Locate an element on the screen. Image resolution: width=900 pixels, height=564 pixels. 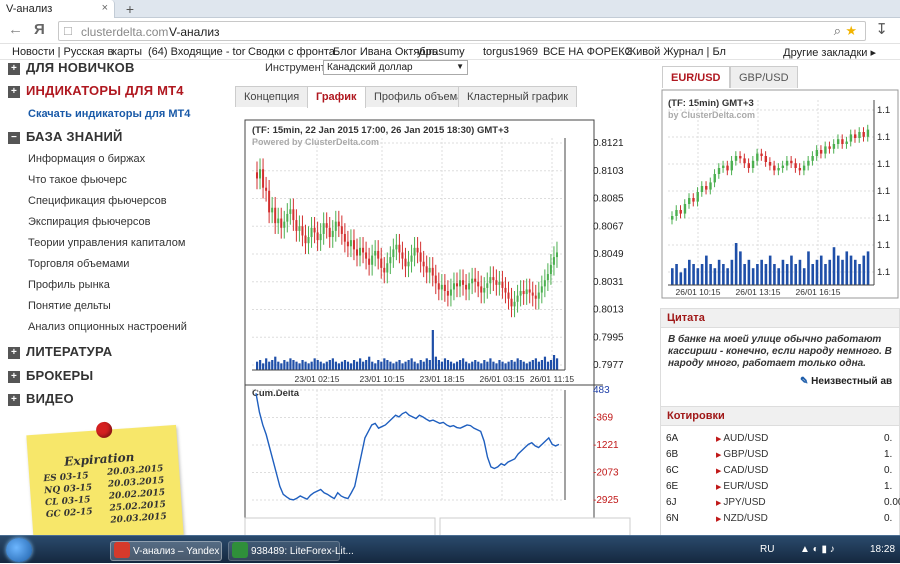
quote-row: 6B GBP/USD 1. is located at coordinates (783, 456).